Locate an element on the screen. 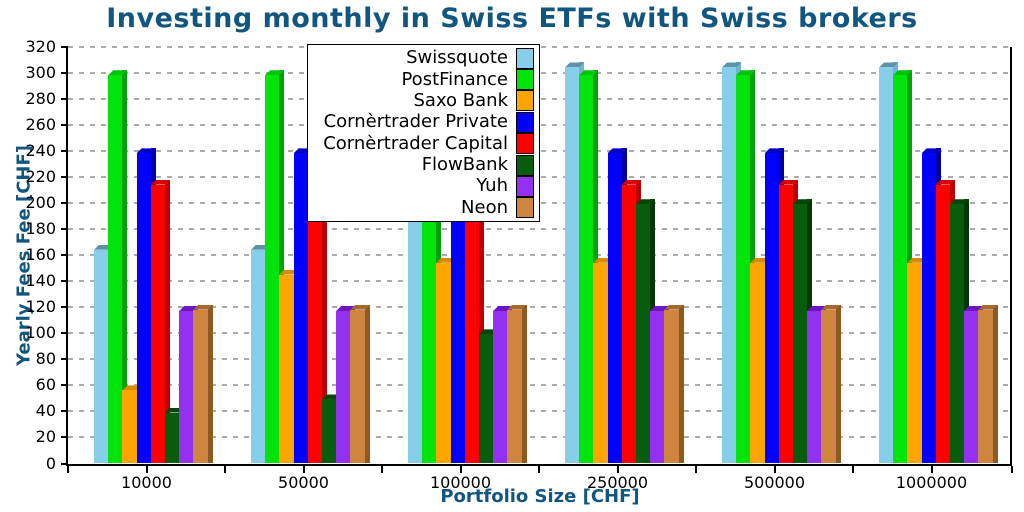 This screenshot has height=512, width=1024. bar-cap-Cornèrtrader Private-10000 is located at coordinates (146, 150).